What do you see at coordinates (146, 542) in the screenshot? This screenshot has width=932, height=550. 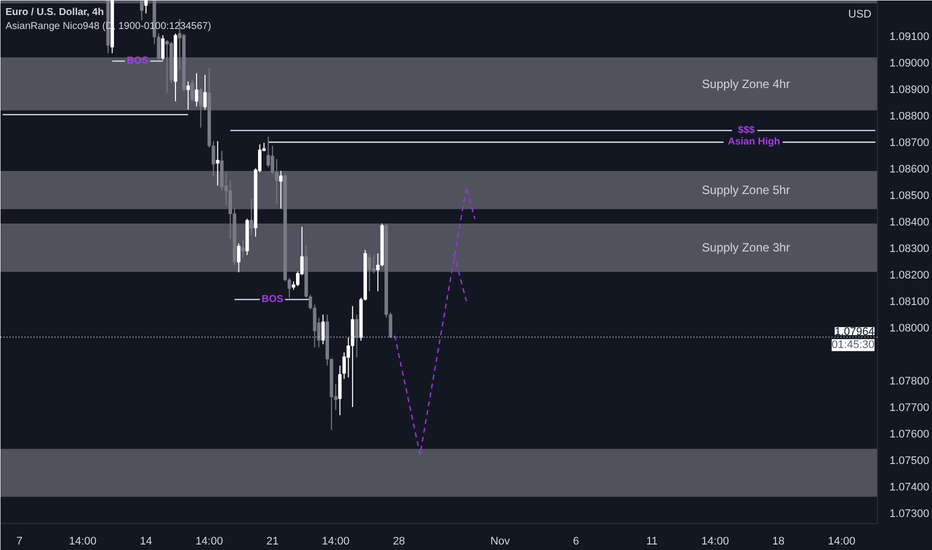 I see `x-tick-label: 14` at bounding box center [146, 542].